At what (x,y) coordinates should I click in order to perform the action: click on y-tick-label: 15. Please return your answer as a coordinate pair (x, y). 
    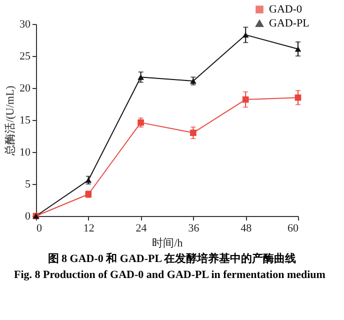
    Looking at the image, I should click on (25, 120).